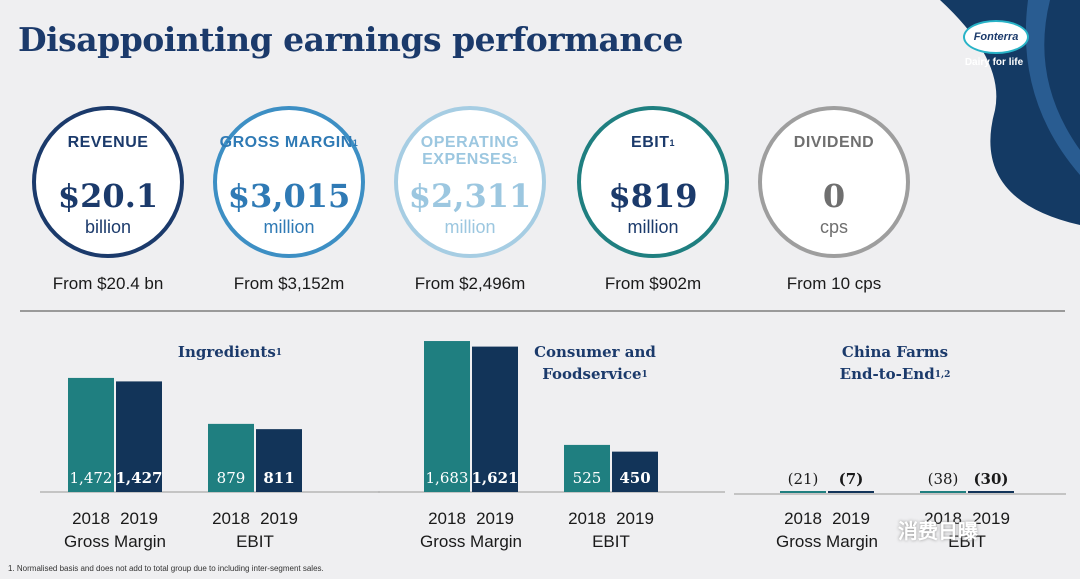 The height and width of the screenshot is (579, 1080). I want to click on kpi-circle: GROSS MARGIN1 $3,015 million, so click(289, 182).